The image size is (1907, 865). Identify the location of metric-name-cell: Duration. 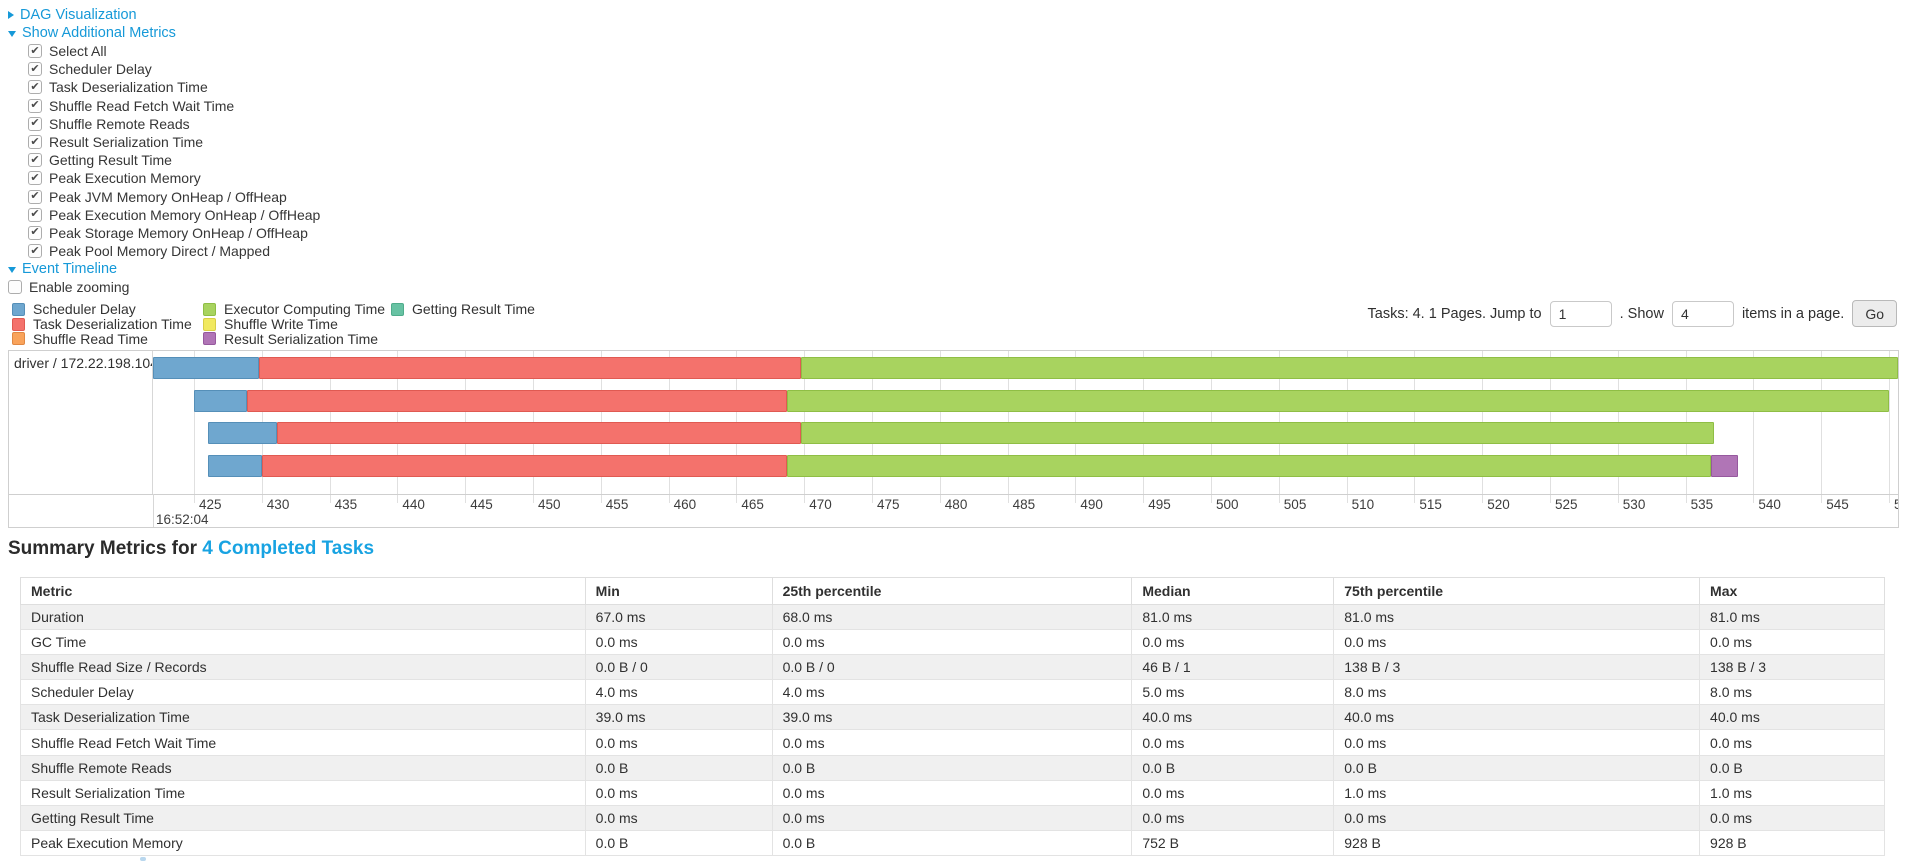
(303, 617).